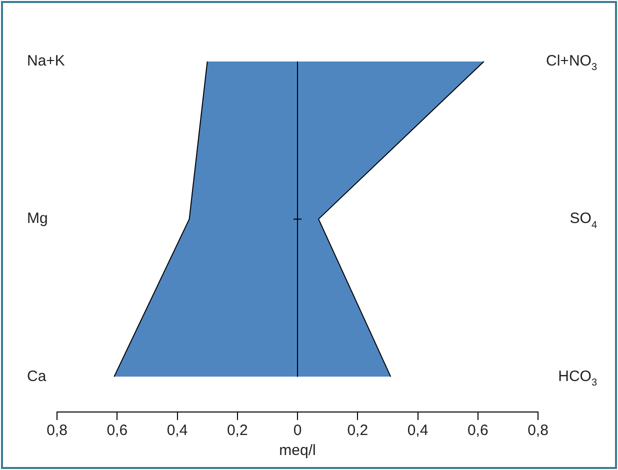 Image resolution: width=618 pixels, height=470 pixels. What do you see at coordinates (37, 376) in the screenshot?
I see `y-tick-label: Ca` at bounding box center [37, 376].